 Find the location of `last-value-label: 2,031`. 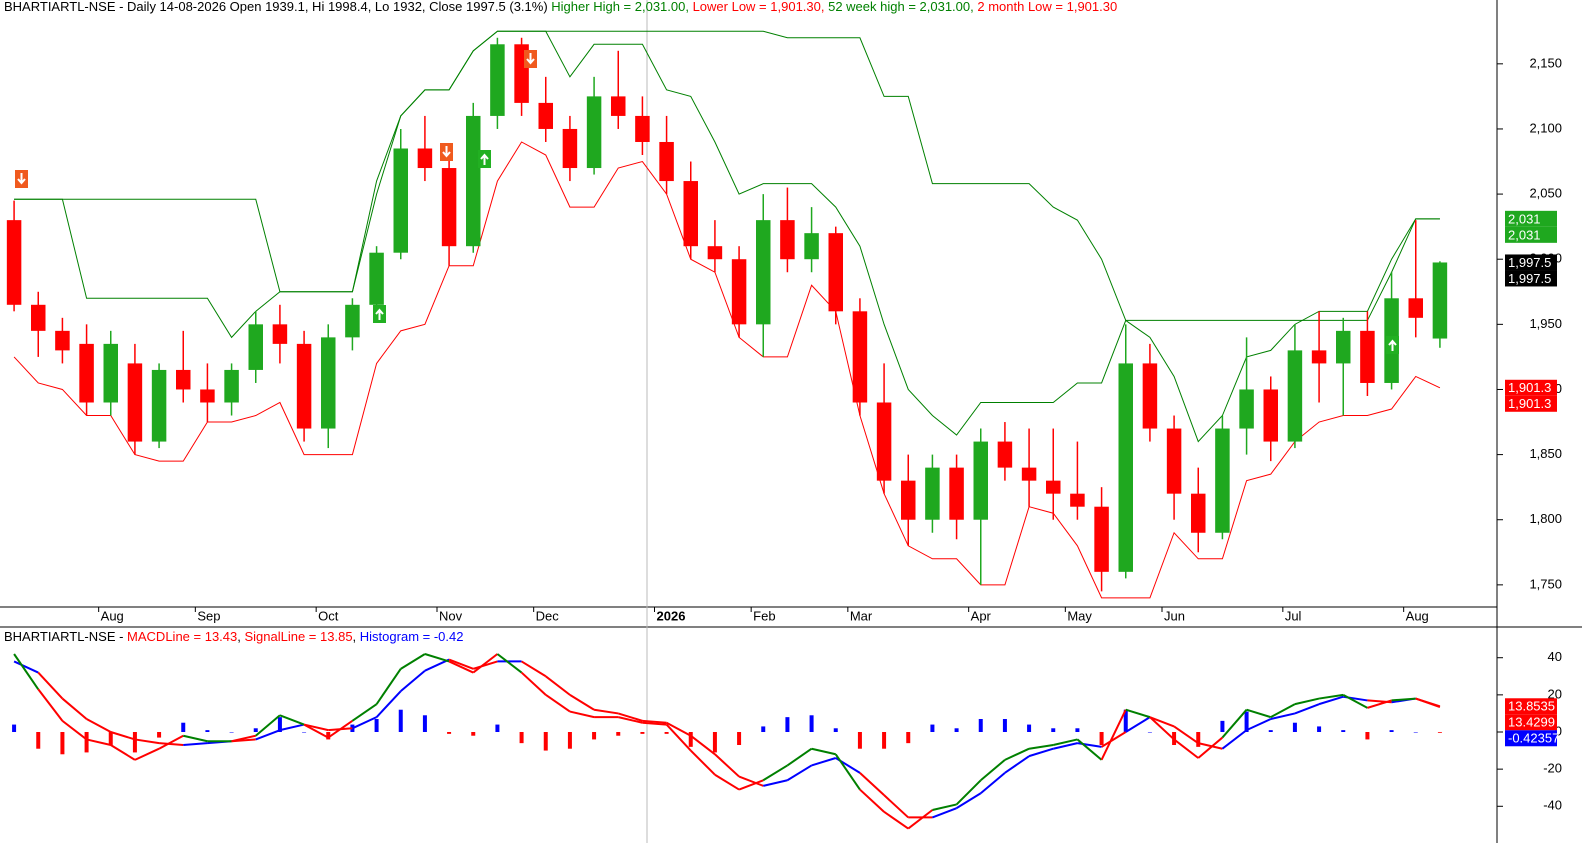

last-value-label: 2,031 is located at coordinates (1524, 234).